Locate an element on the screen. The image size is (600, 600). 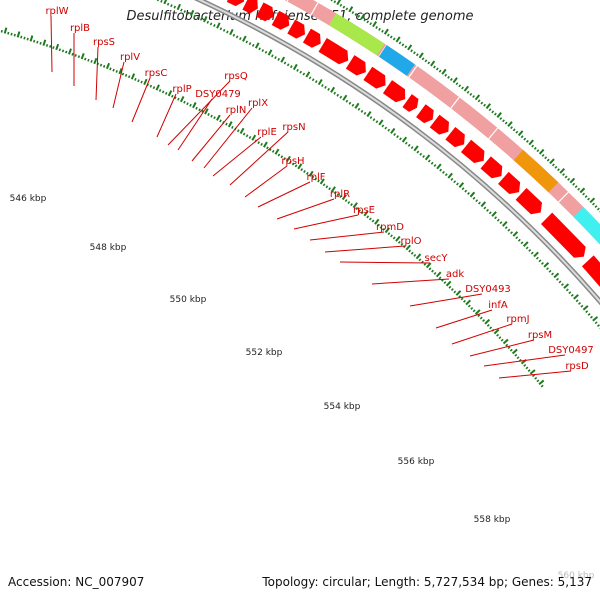
gene-label-rpln: rplN is located at coordinates (236, 110).